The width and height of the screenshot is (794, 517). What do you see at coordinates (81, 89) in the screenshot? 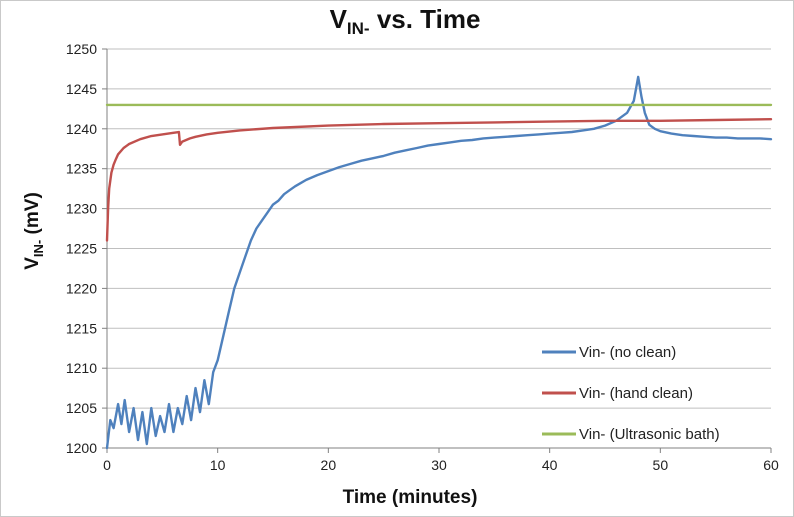
I see `y-tick-label: 1245` at bounding box center [81, 89].